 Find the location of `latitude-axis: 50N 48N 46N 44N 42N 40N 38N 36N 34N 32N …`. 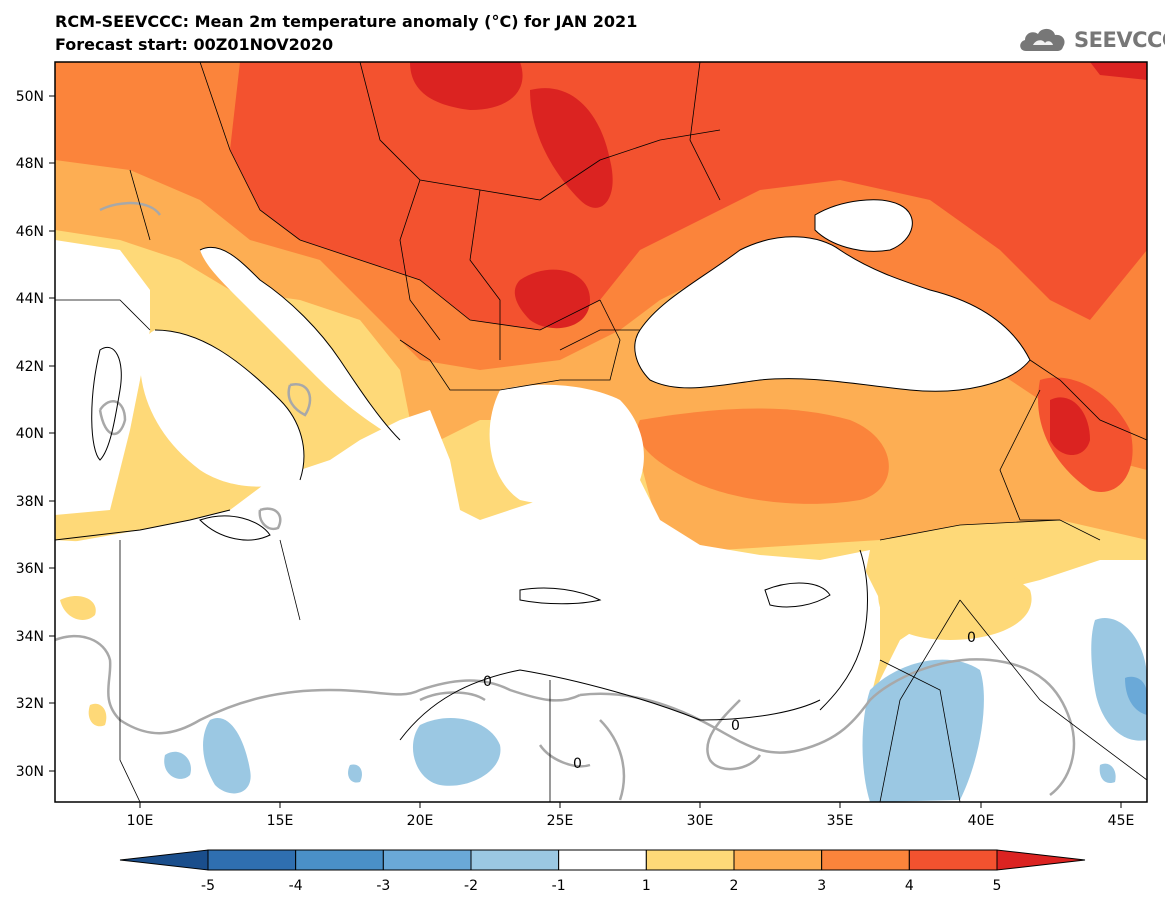

latitude-axis: 50N 48N 46N 44N 42N 40N 38N 36N 34N 32N … is located at coordinates (35, 434).